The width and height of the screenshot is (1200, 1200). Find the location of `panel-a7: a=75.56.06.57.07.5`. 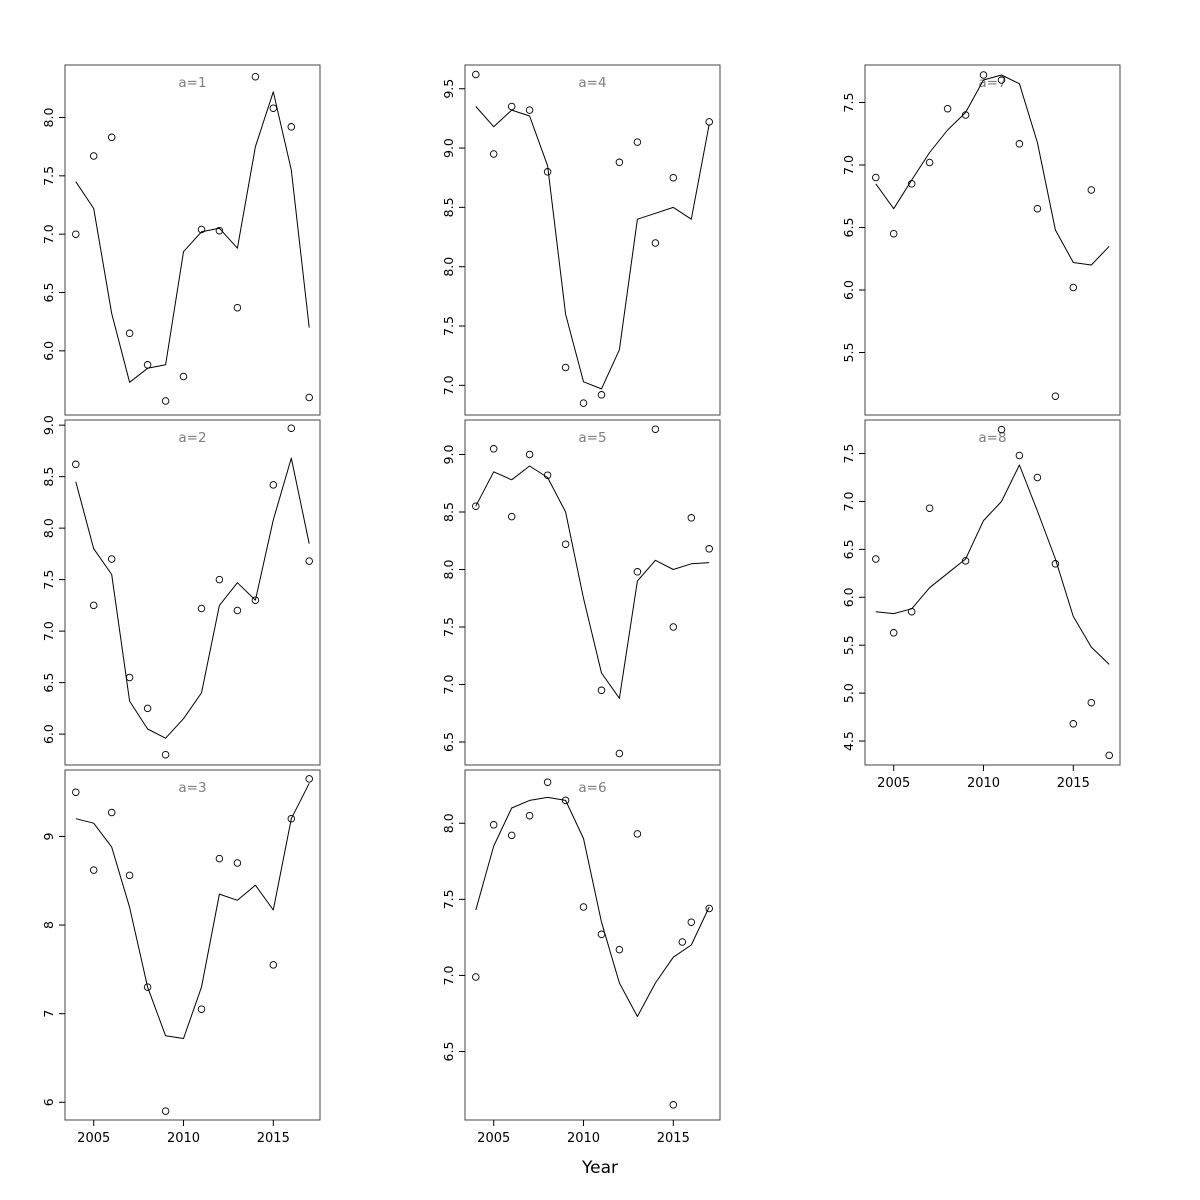

panel-a7: a=75.56.06.57.07.5 is located at coordinates (981, 240).